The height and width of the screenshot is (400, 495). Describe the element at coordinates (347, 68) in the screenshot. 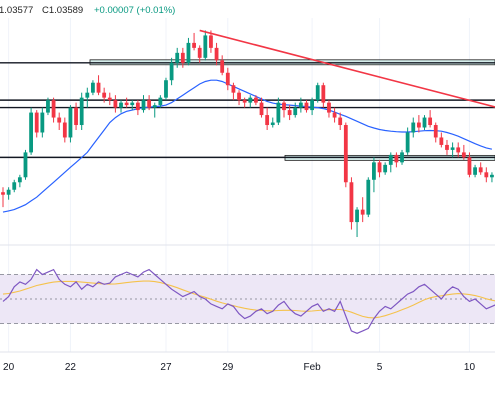

I see `downtrend-line` at that location.